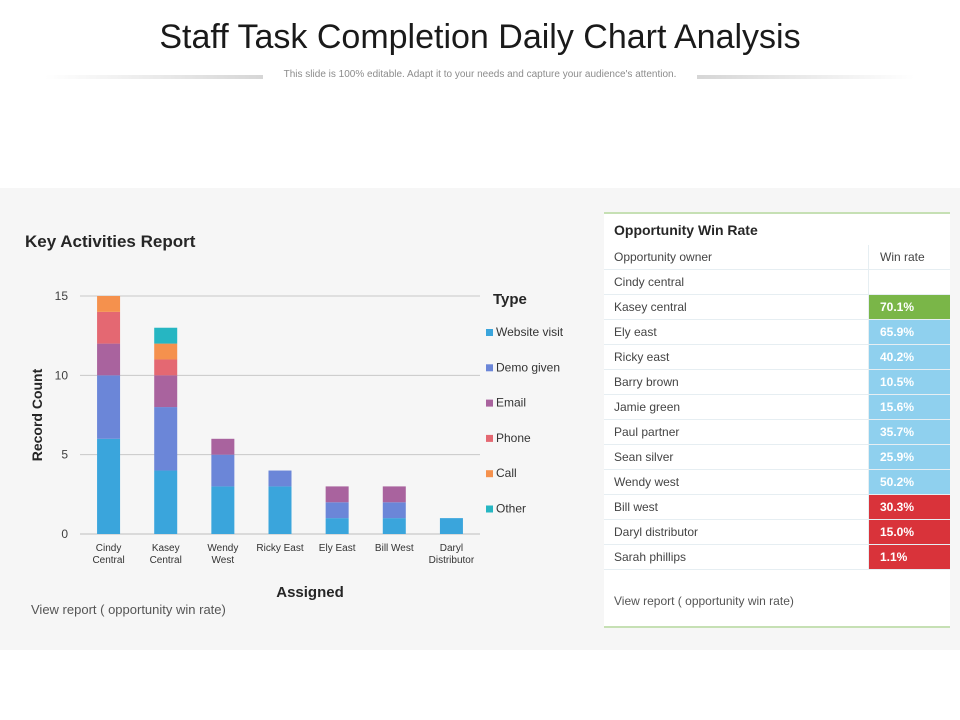 The width and height of the screenshot is (960, 720). Describe the element at coordinates (909, 532) in the screenshot. I see `win-rate-cell: 15.0%` at that location.